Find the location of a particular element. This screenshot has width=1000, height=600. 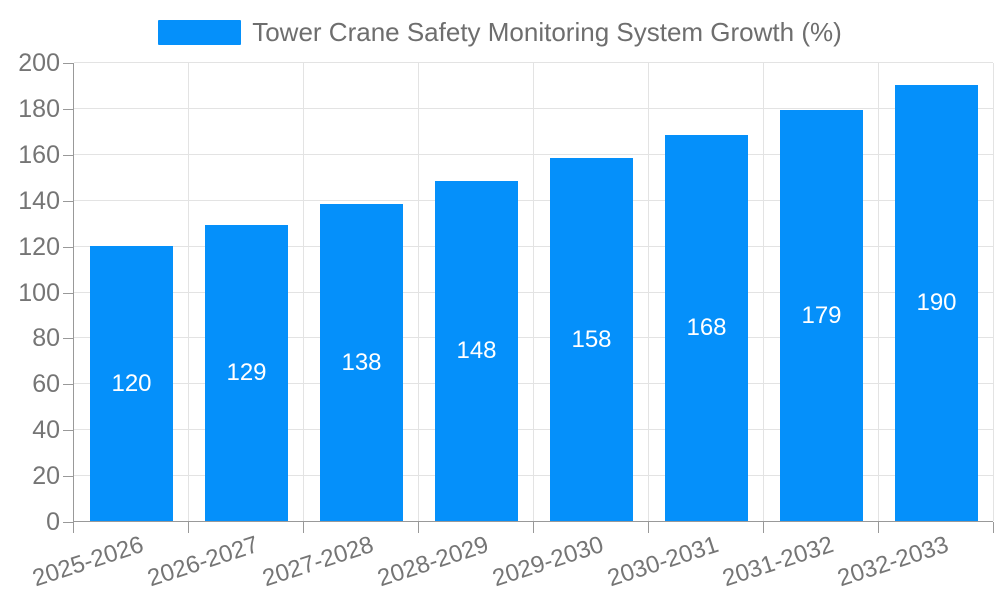

gridline-horizontal is located at coordinates (533, 62).